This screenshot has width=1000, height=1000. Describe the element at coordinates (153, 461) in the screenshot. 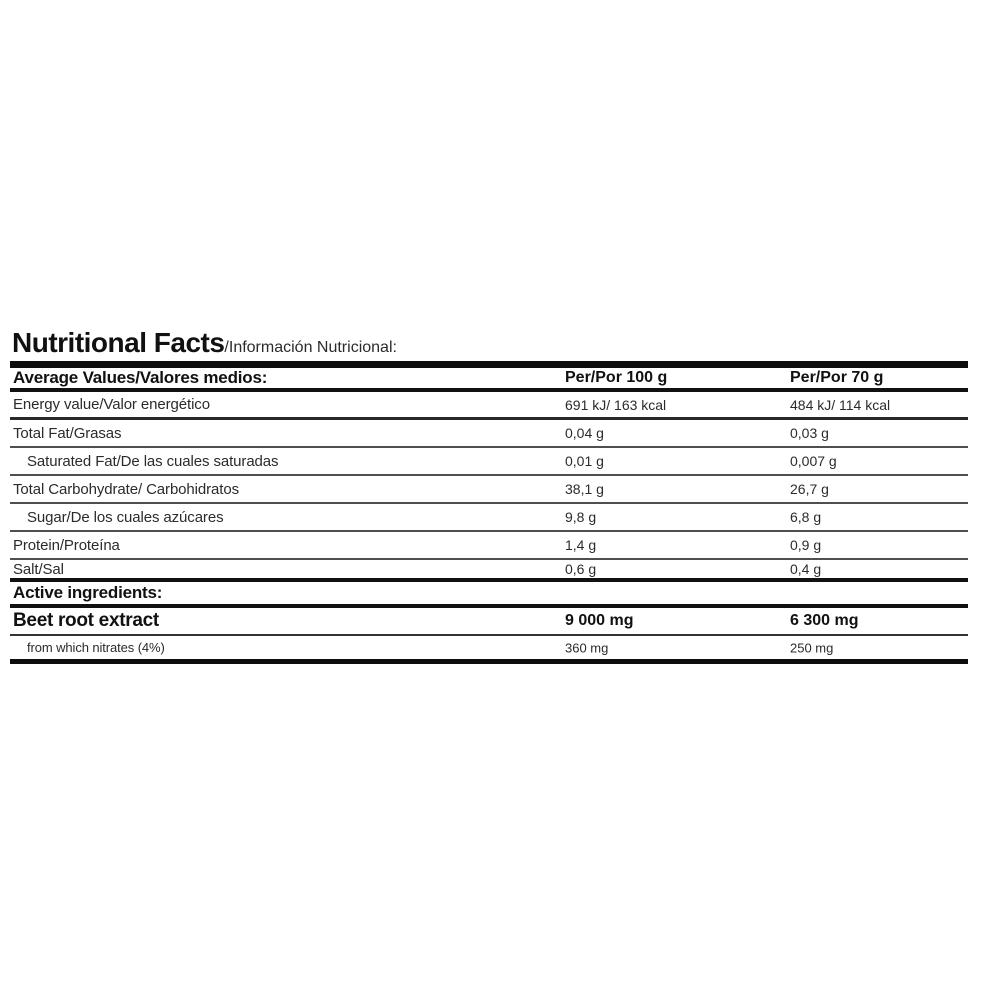

I see `row-label: Saturated Fat/De las cuales saturadas` at that location.